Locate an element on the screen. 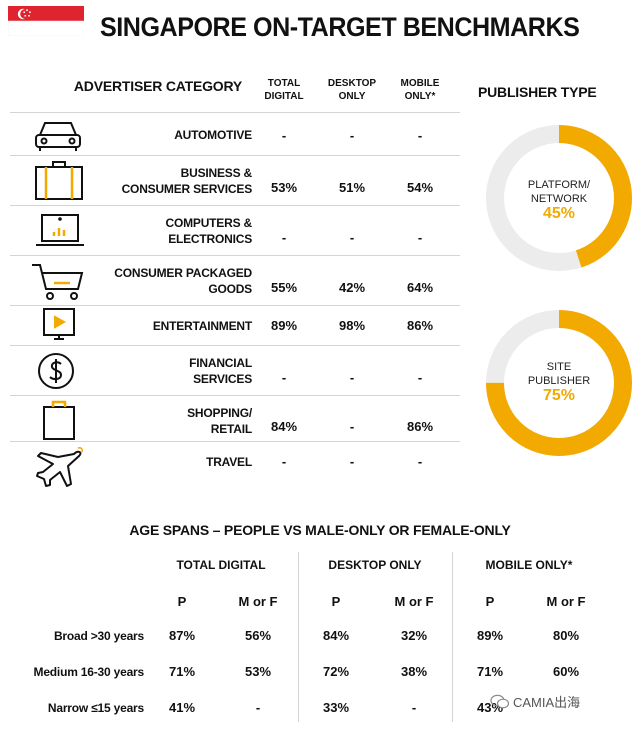 This screenshot has width=640, height=730. age-value: 41% is located at coordinates (182, 707).